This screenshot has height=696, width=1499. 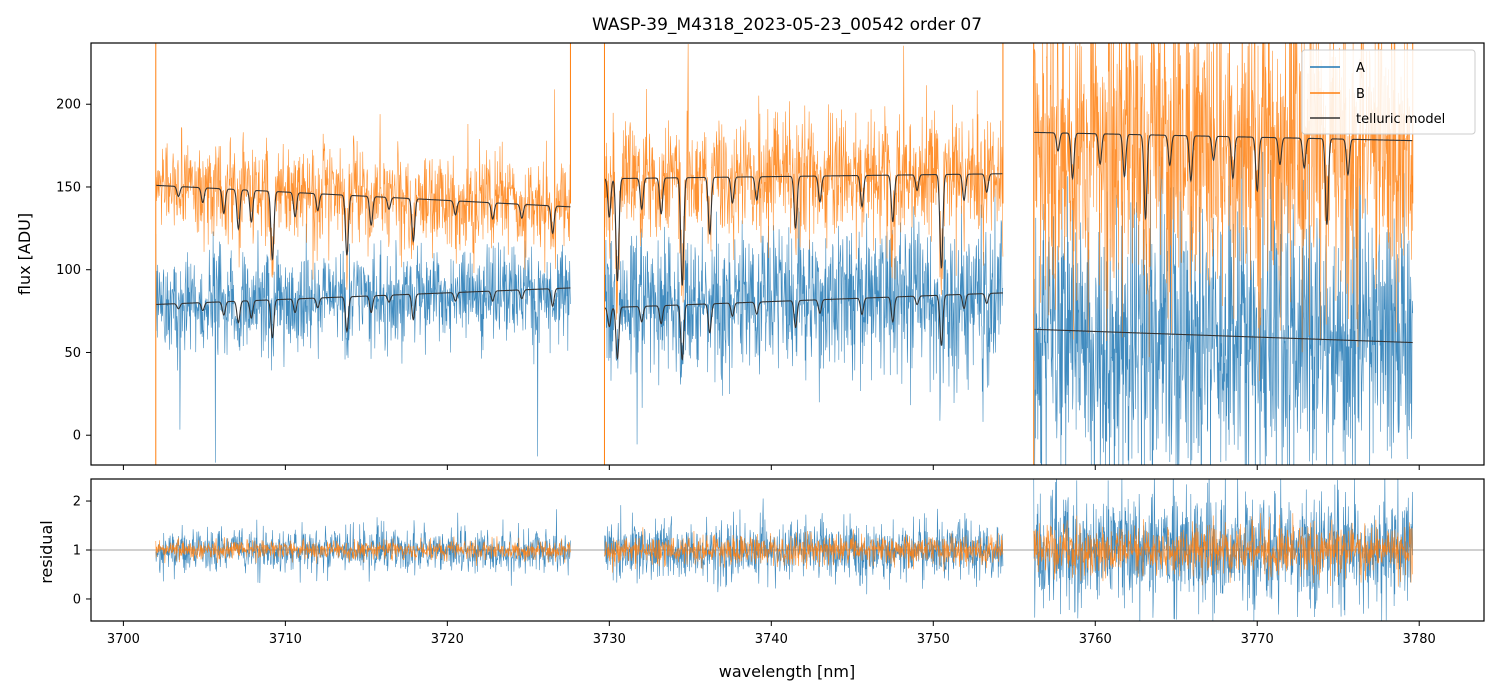 I want to click on xtick-label-3740: 3740, so click(x=771, y=639).